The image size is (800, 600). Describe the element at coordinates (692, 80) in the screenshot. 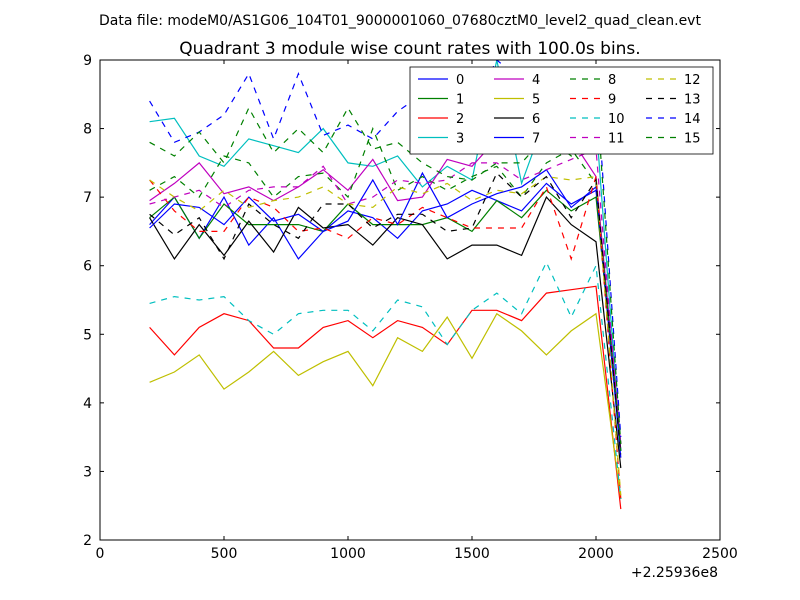

I see `legend-label-12: 12` at that location.